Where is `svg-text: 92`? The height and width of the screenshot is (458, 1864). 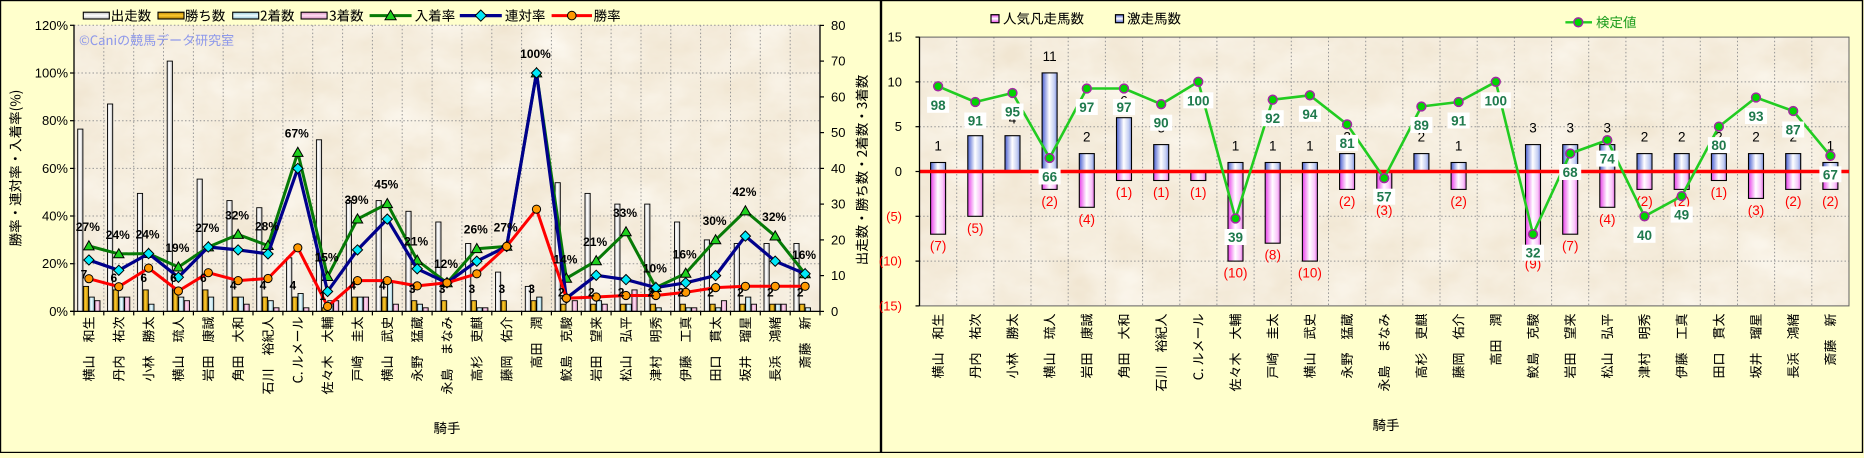 svg-text: 92 is located at coordinates (1272, 118).